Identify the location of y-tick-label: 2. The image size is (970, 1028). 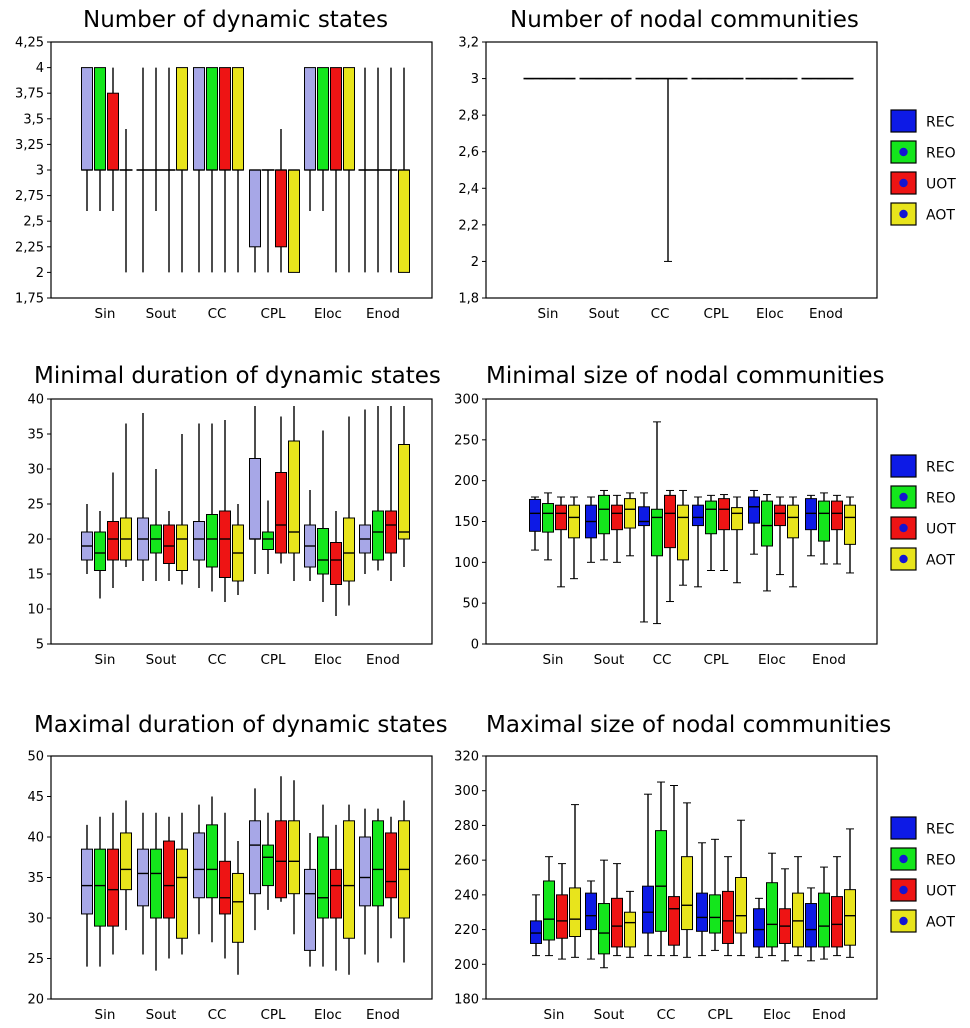
(40, 273).